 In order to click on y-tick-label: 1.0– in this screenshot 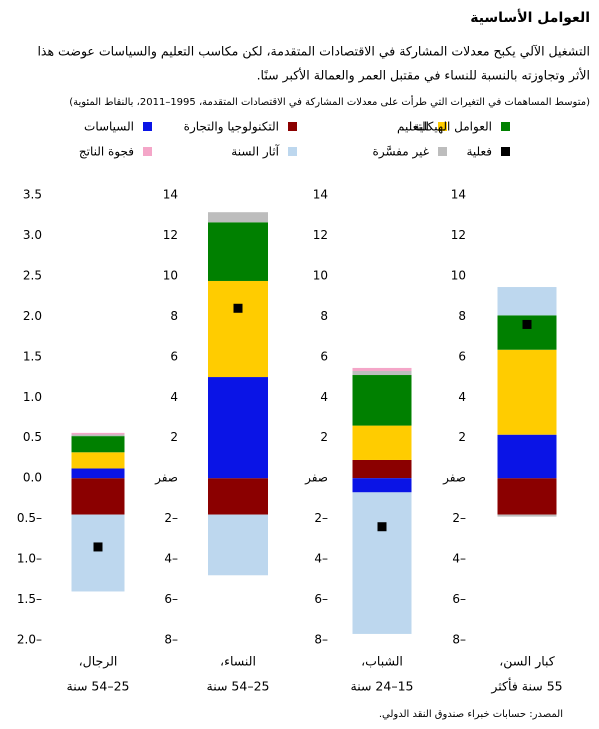, I will do `click(29, 559)`.